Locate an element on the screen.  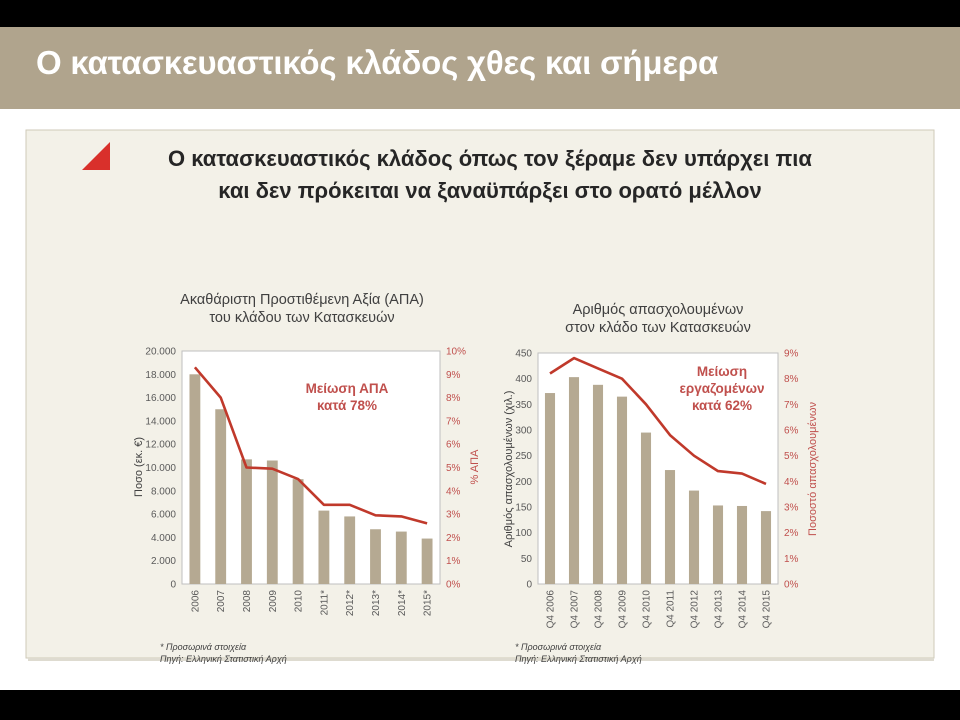
x-tick-label: Q4 2015 is located at coordinates (767, 609).